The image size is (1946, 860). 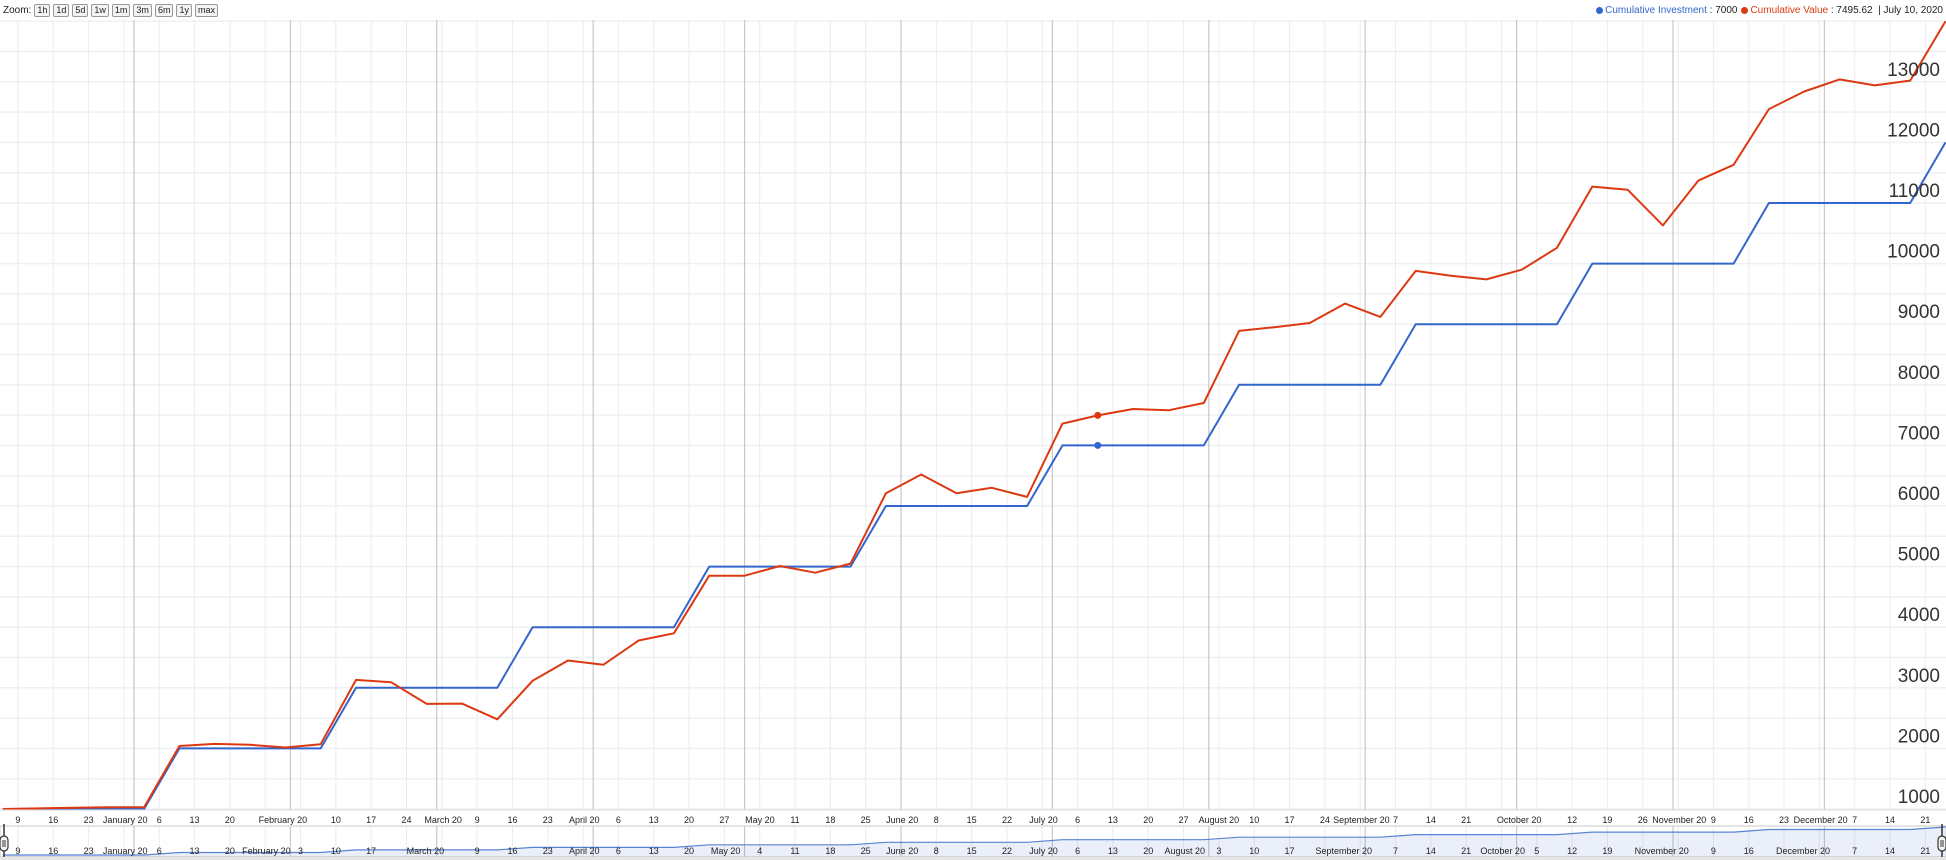 I want to click on navigator-tick-label: 4, so click(x=759, y=851).